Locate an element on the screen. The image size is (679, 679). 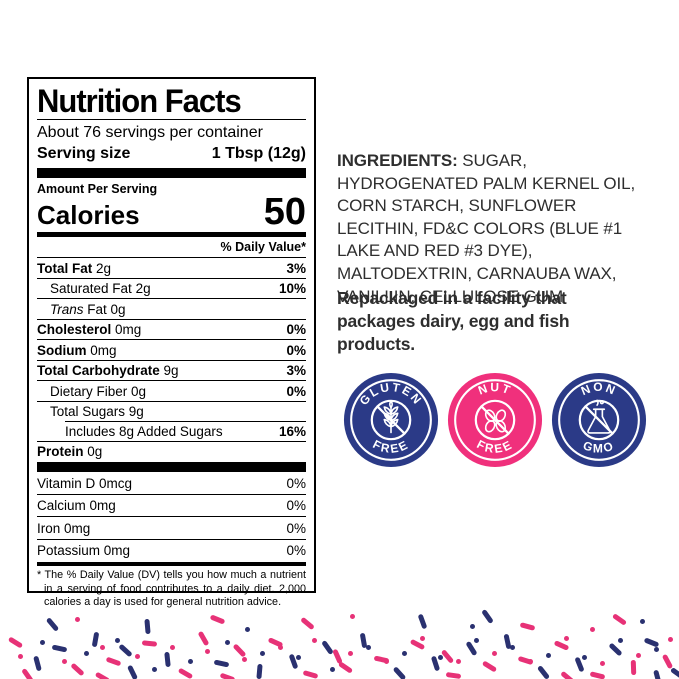
daily-value: 10% is located at coordinates (292, 288).